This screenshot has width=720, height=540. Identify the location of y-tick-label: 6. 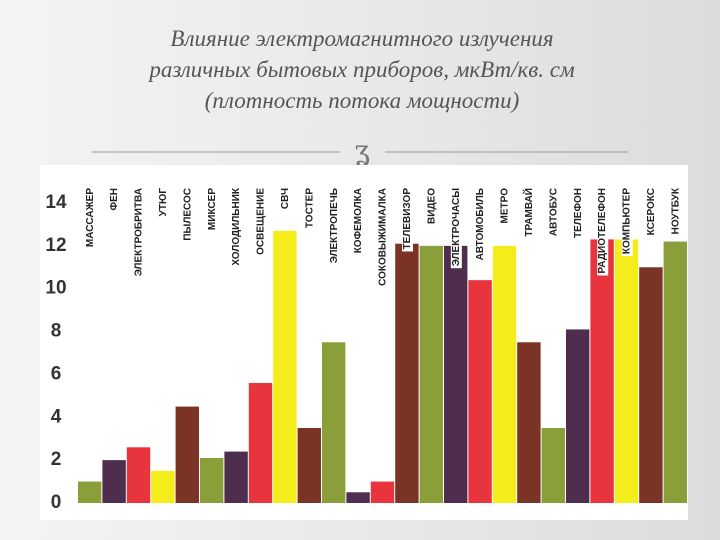
(56, 373).